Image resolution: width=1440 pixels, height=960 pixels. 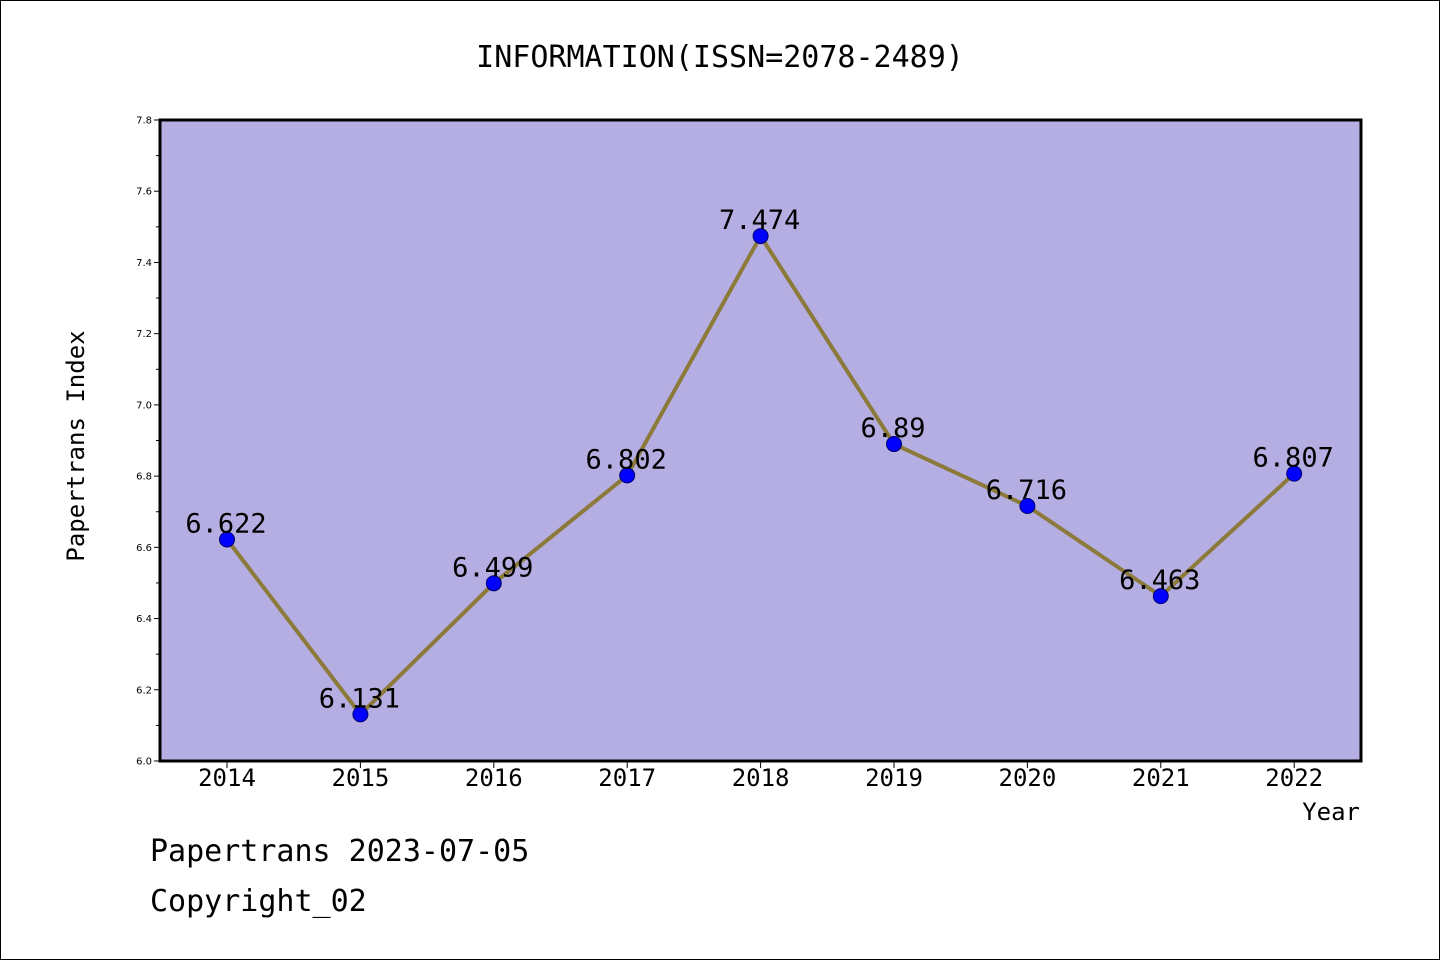 What do you see at coordinates (1159, 580) in the screenshot?
I see `data-label: 6.463` at bounding box center [1159, 580].